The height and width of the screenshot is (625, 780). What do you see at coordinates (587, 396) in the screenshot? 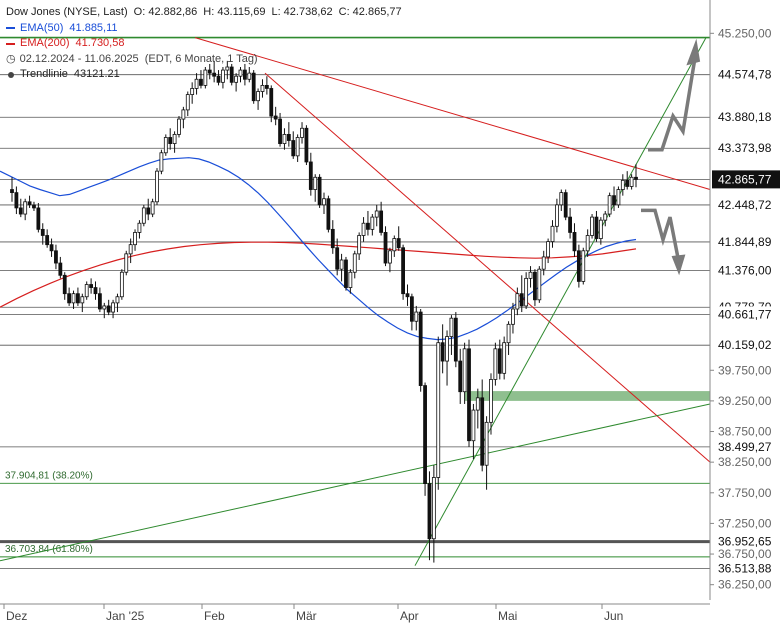
I see `support-zone-rect` at bounding box center [587, 396].